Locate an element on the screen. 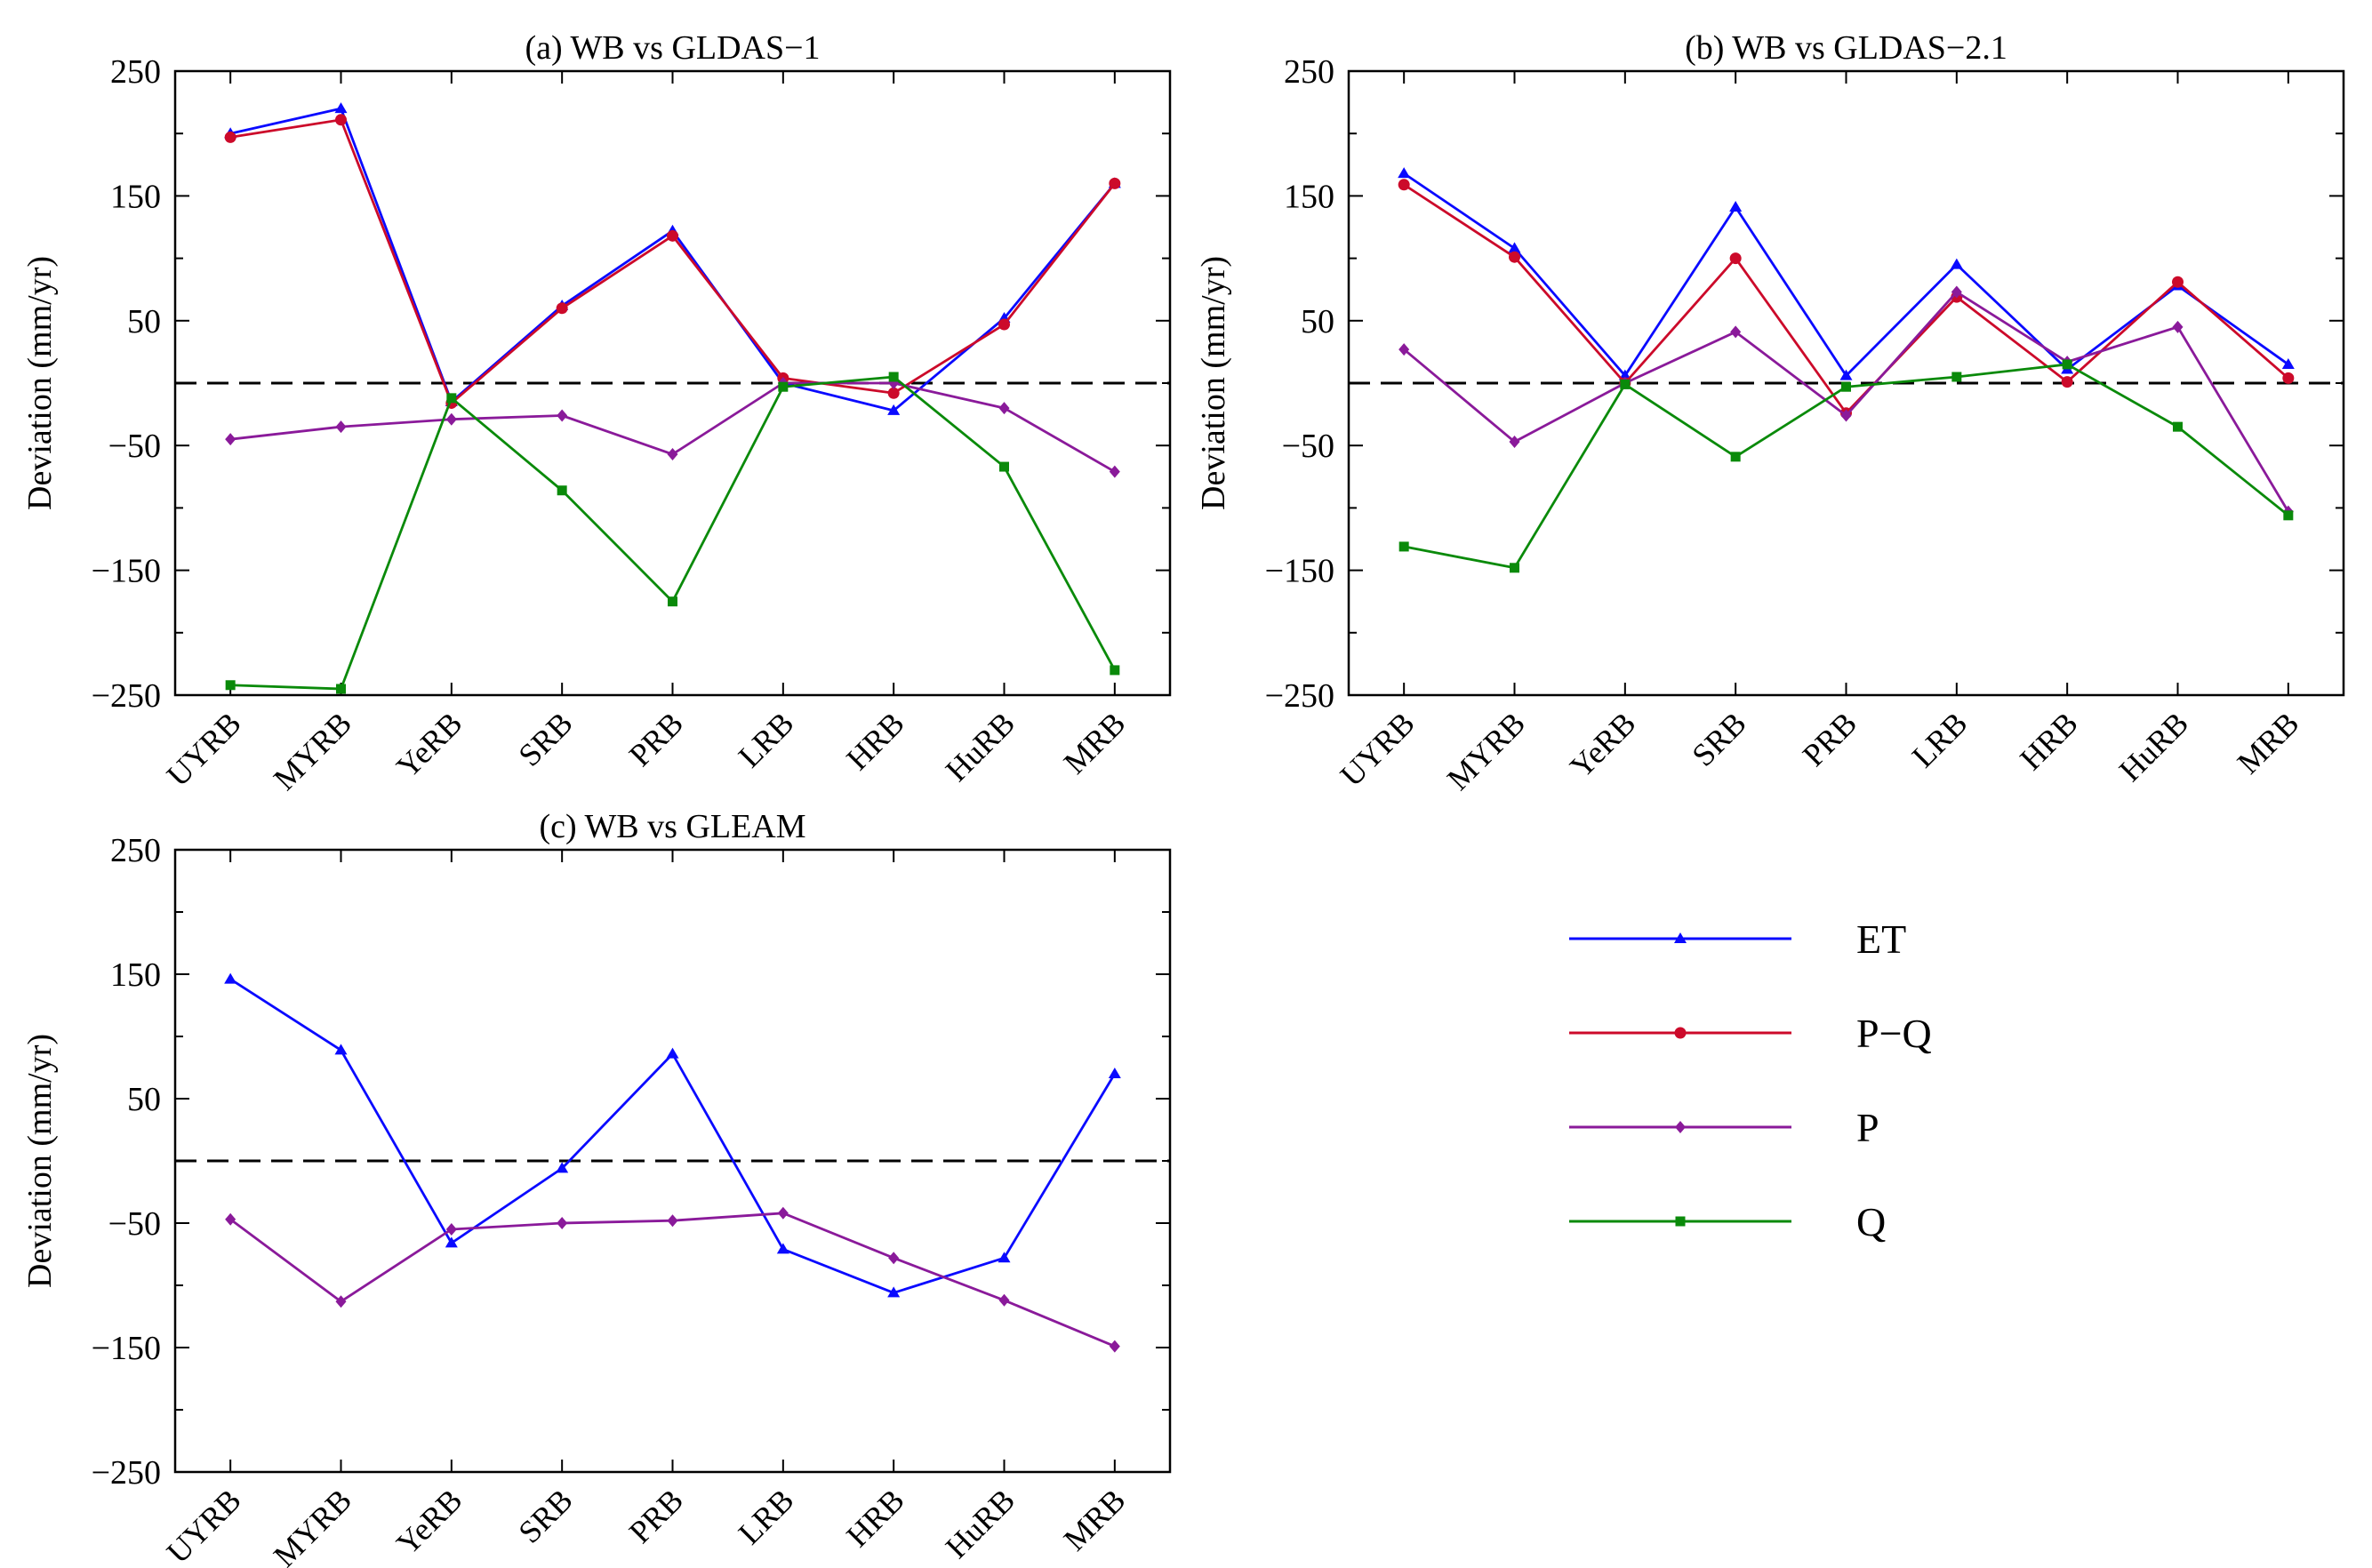 This screenshot has height=1568, width=2372. y-tick-label: 50 is located at coordinates (144, 1099).